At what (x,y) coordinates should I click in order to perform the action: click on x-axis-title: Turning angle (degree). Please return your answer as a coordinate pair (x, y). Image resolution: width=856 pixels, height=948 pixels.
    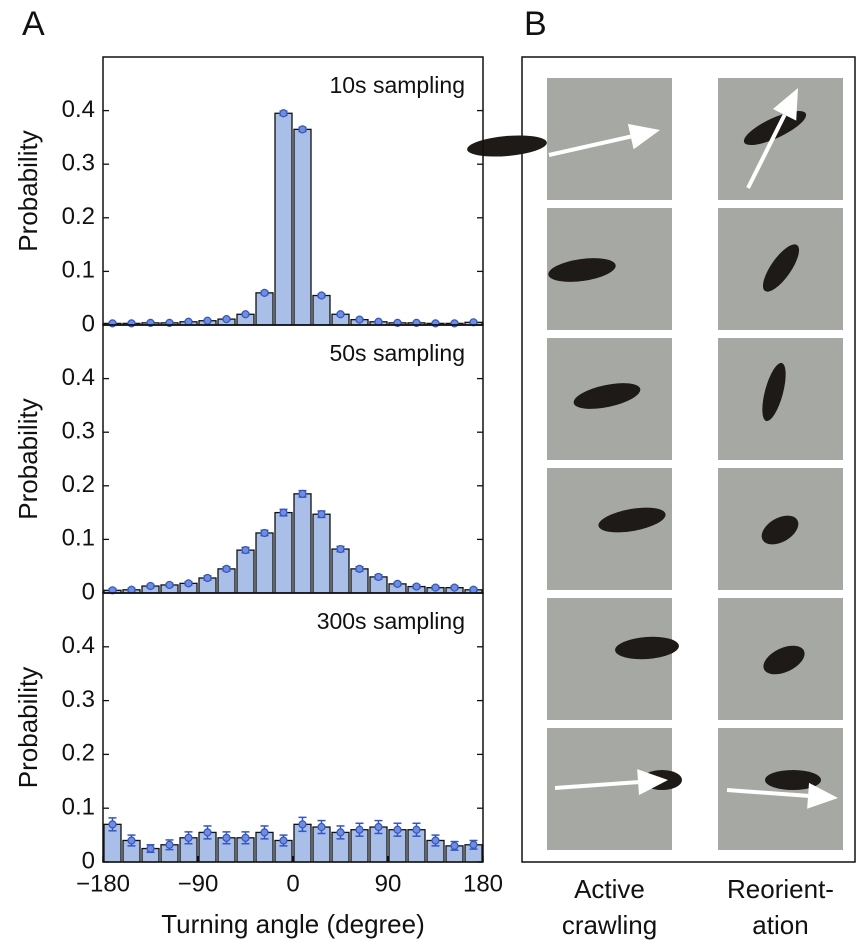
    Looking at the image, I should click on (293, 924).